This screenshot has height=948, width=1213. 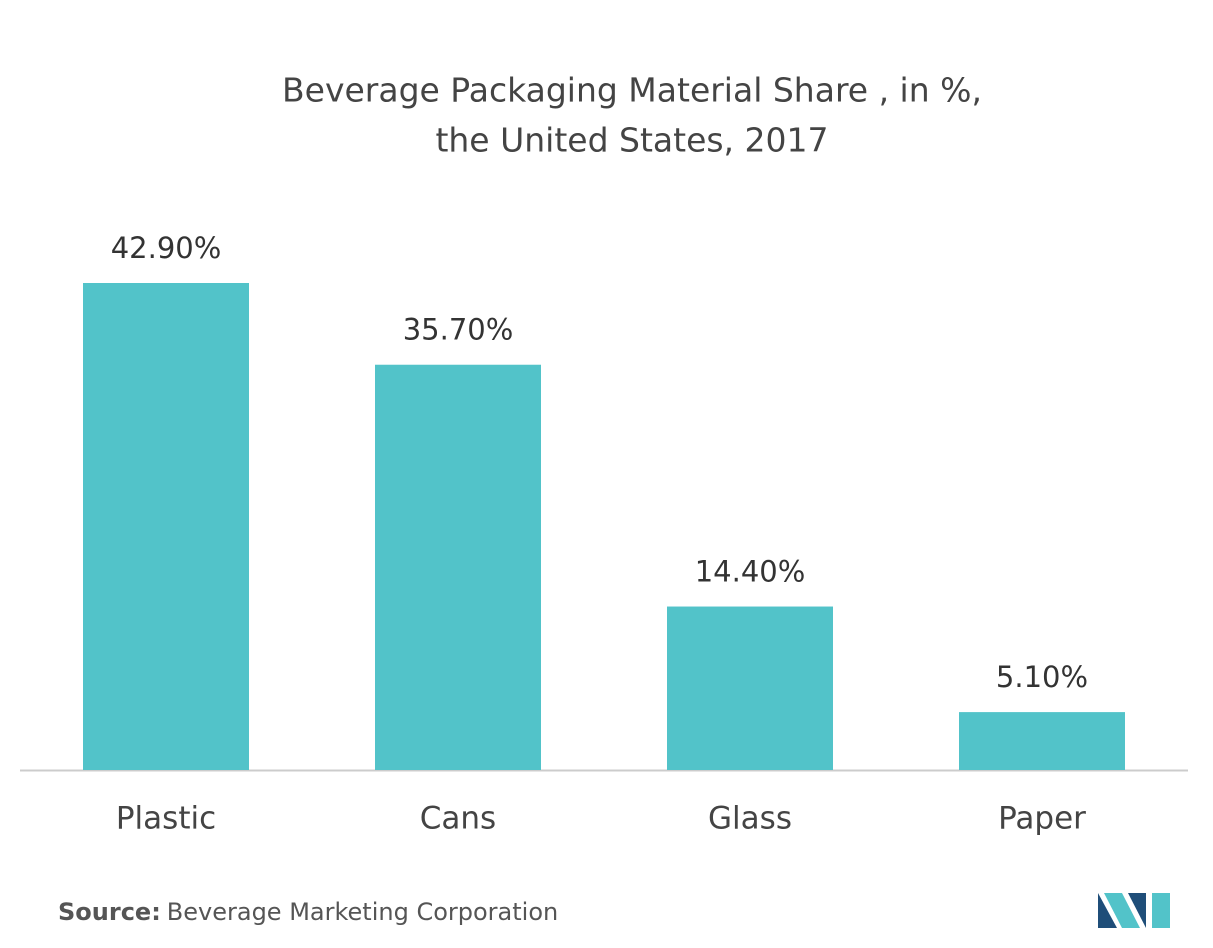 I want to click on x-tick-label: Glass, so click(x=750, y=819).